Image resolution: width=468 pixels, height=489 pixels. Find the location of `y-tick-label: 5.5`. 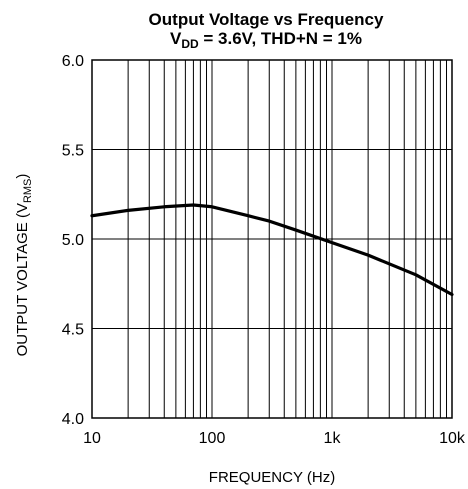

y-tick-label: 5.5 is located at coordinates (73, 151).